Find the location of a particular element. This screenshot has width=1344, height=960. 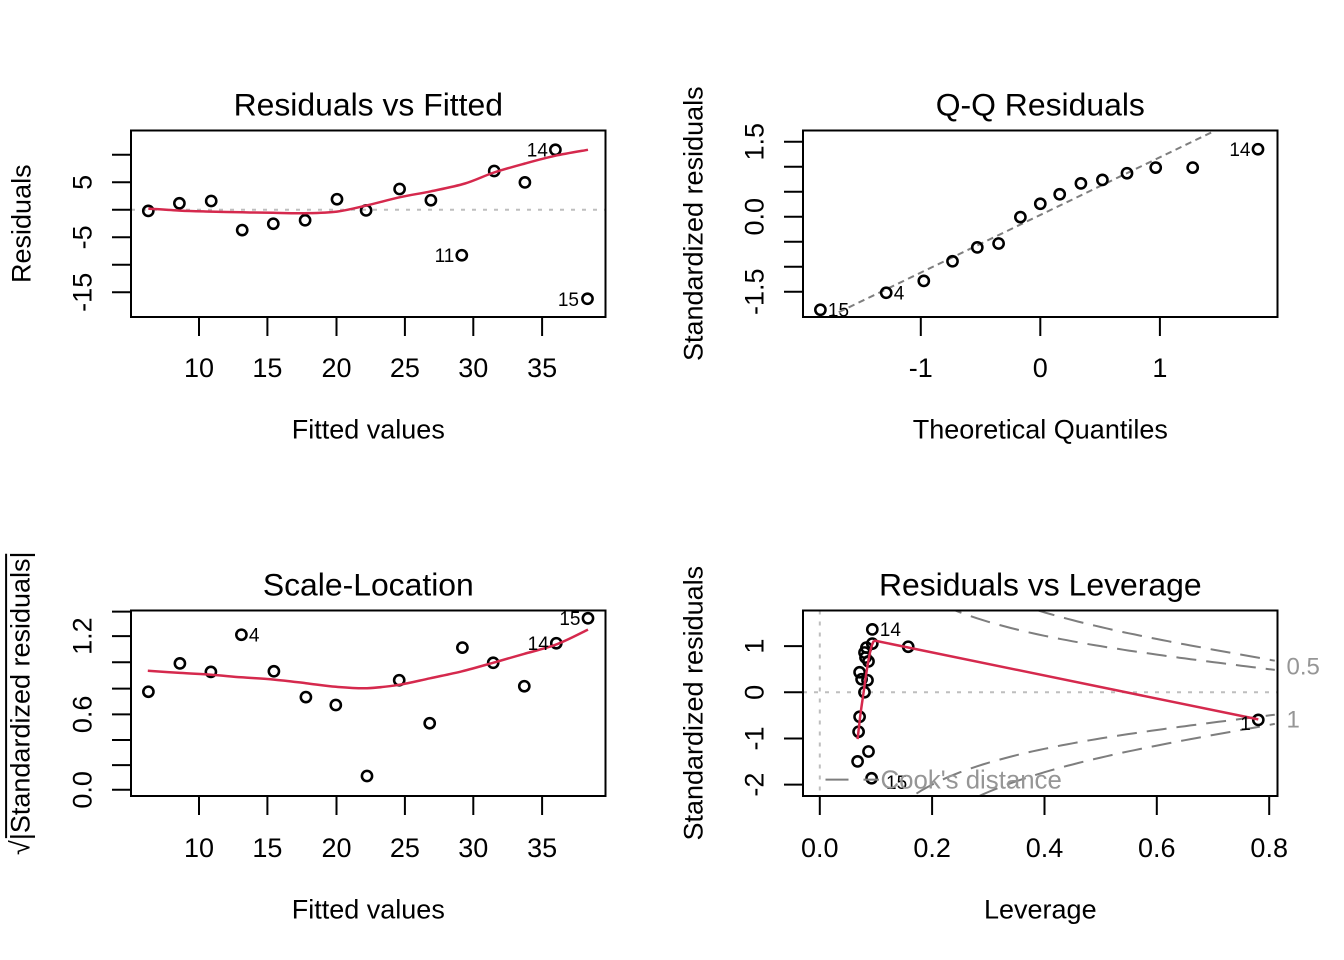

svg-text: 0.8 is located at coordinates (1269, 848).